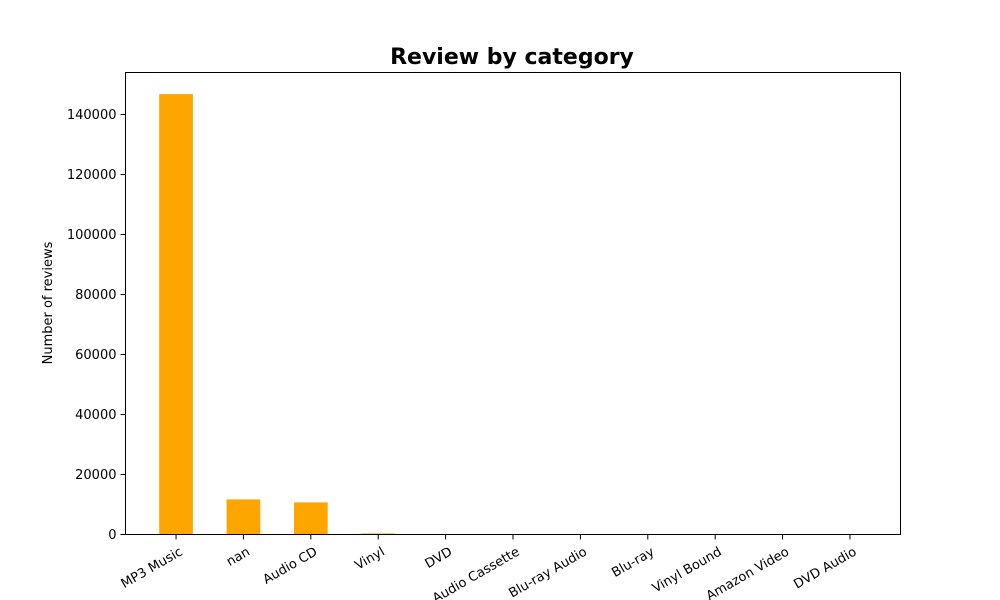  What do you see at coordinates (633, 562) in the screenshot?
I see `x-tick-label: Blu-ray` at bounding box center [633, 562].